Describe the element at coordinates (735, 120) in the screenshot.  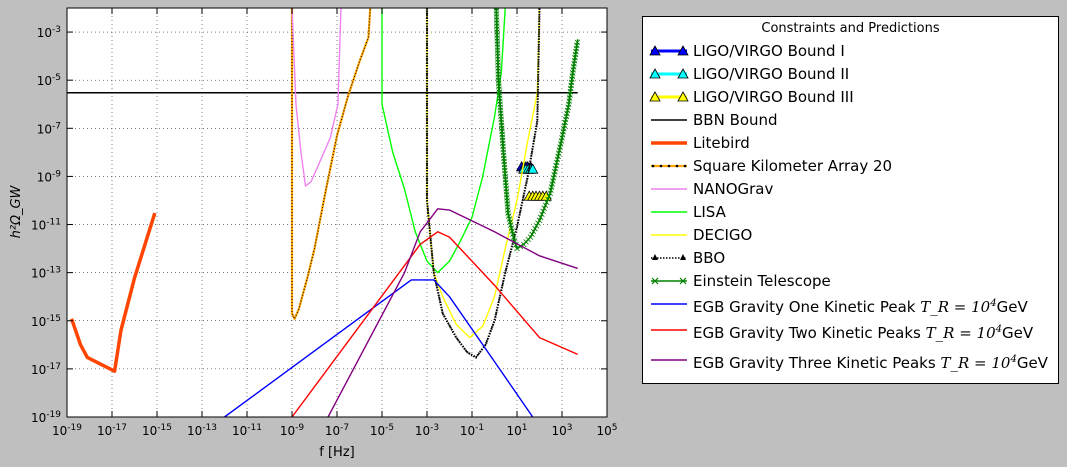
I see `legend-label: BBN Bound` at that location.